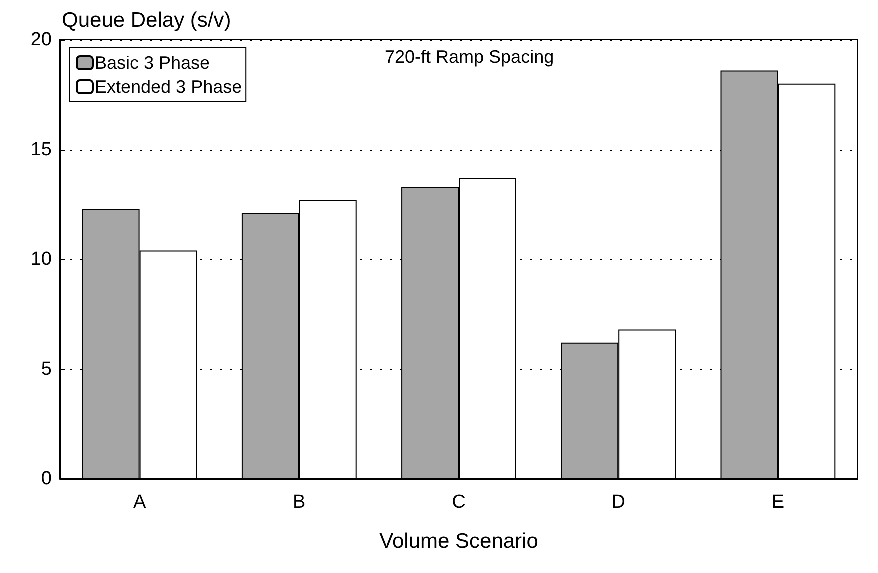 This screenshot has height=573, width=878. I want to click on y-axis-title: Queue Delay (s/v), so click(147, 20).